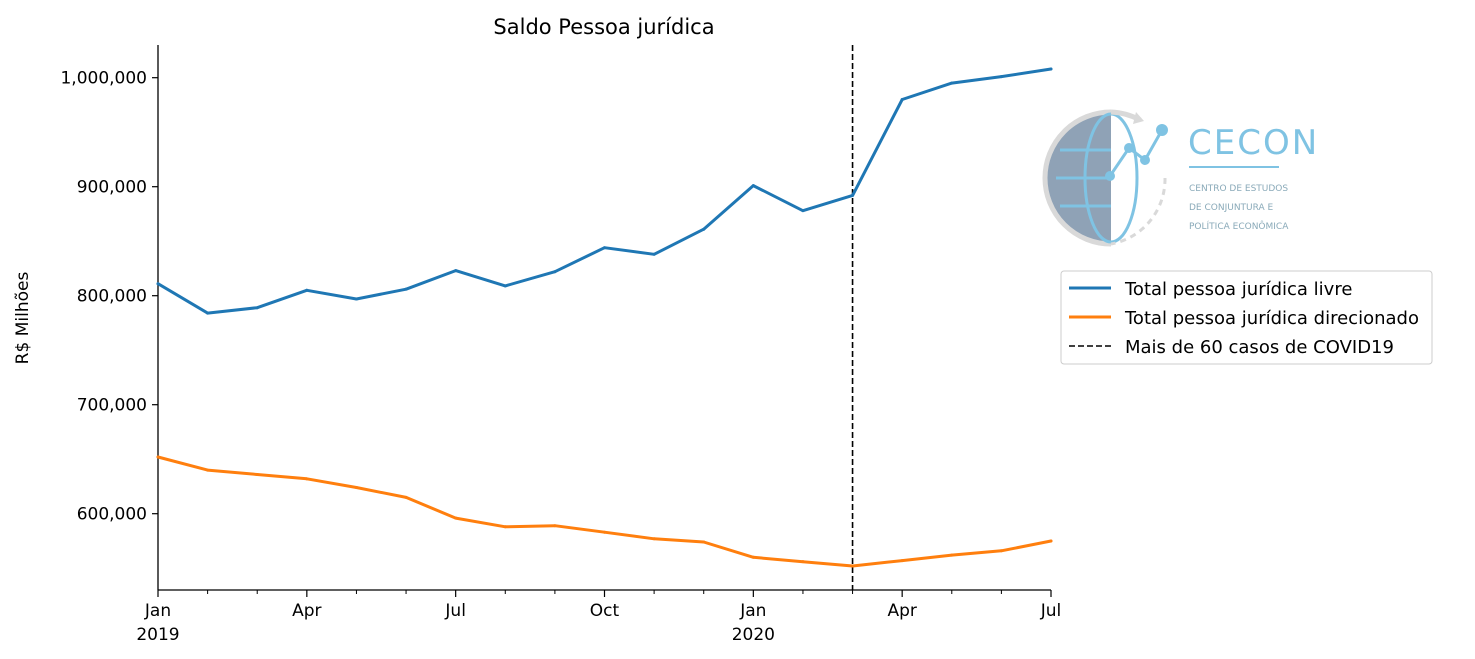 The width and height of the screenshot is (1475, 659). I want to click on y-tick-label: 600,000, so click(112, 515).